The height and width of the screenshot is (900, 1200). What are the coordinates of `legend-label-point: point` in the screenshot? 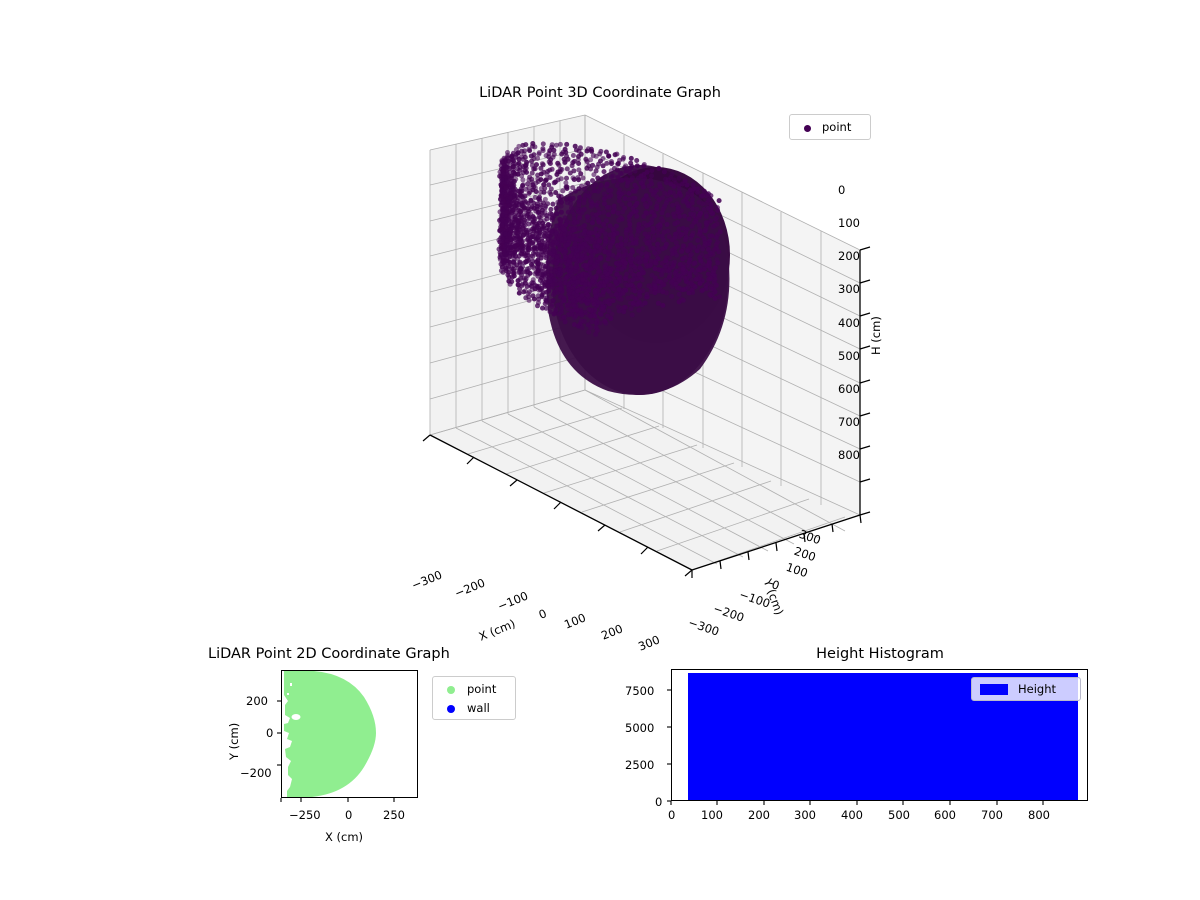 It's located at (837, 127).